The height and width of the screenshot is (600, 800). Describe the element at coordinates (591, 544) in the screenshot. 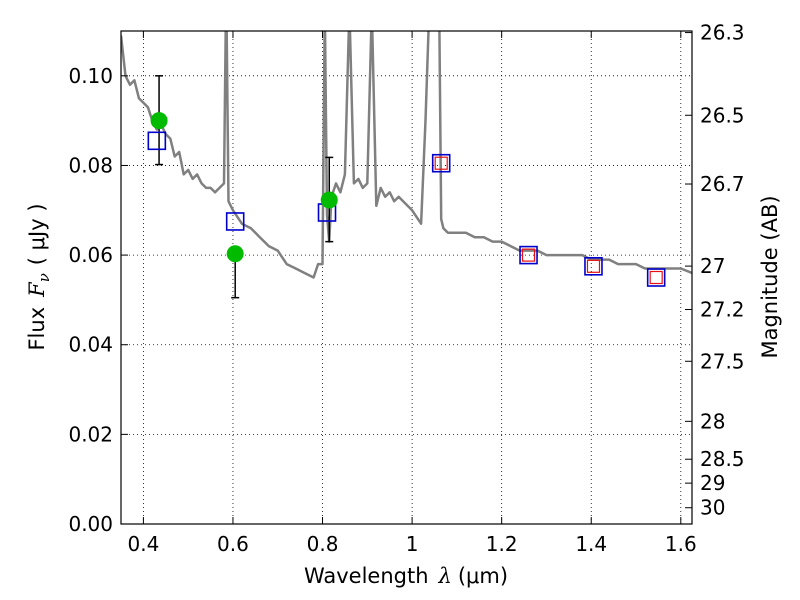

I see `x-tick-label: 1.4` at that location.